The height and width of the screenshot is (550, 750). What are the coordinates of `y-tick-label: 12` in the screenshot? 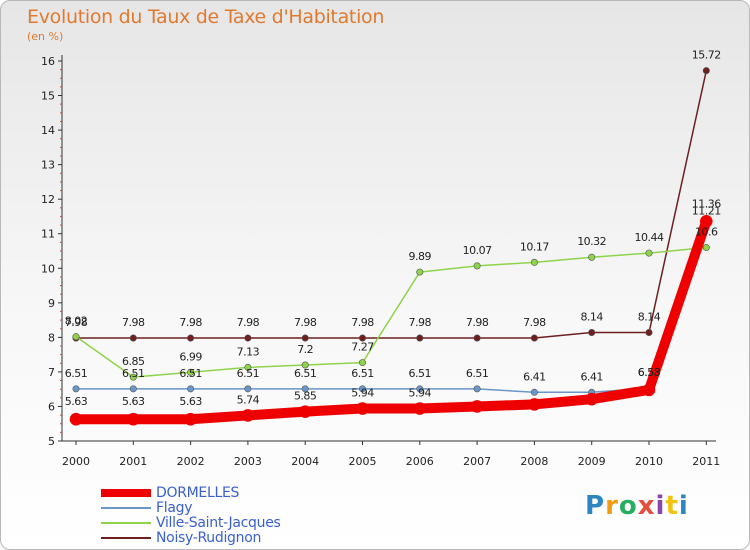 It's located at (48, 199).